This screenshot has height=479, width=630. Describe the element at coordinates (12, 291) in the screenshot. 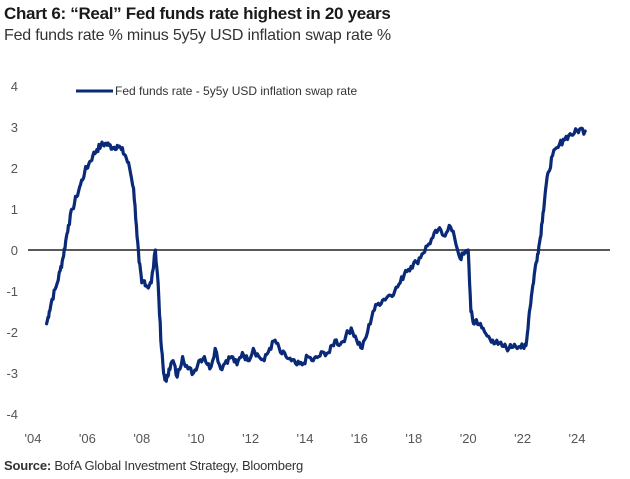

I see `y-tick-label: -1` at that location.